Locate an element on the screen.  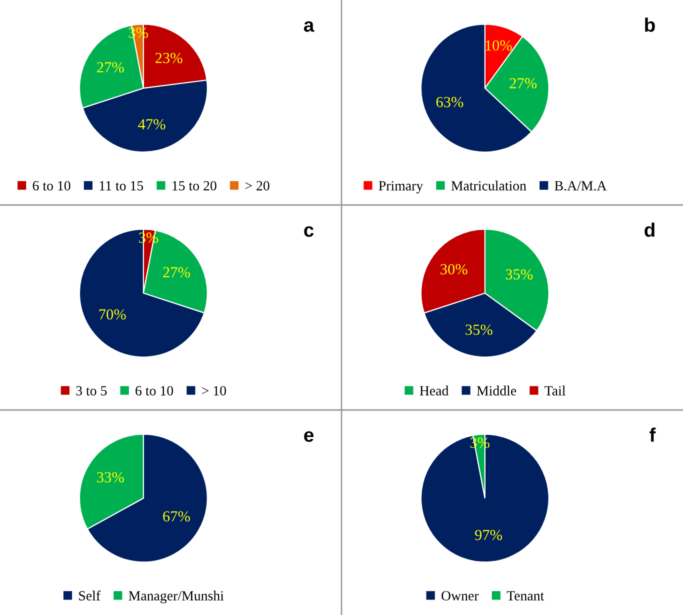
text: f is located at coordinates (653, 435).